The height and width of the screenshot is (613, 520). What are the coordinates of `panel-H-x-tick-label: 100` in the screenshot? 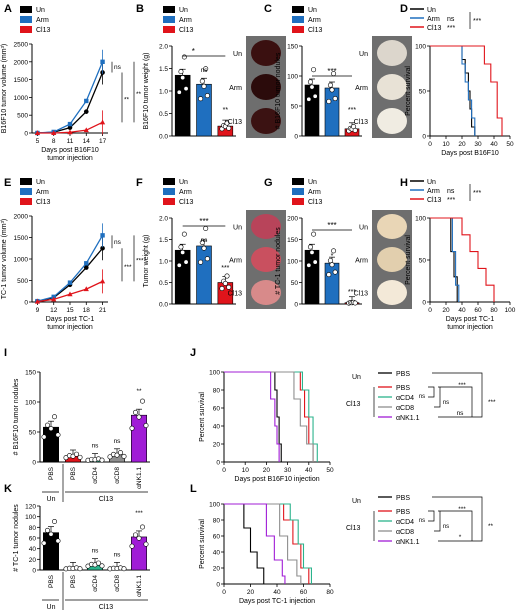 It's located at (510, 310).